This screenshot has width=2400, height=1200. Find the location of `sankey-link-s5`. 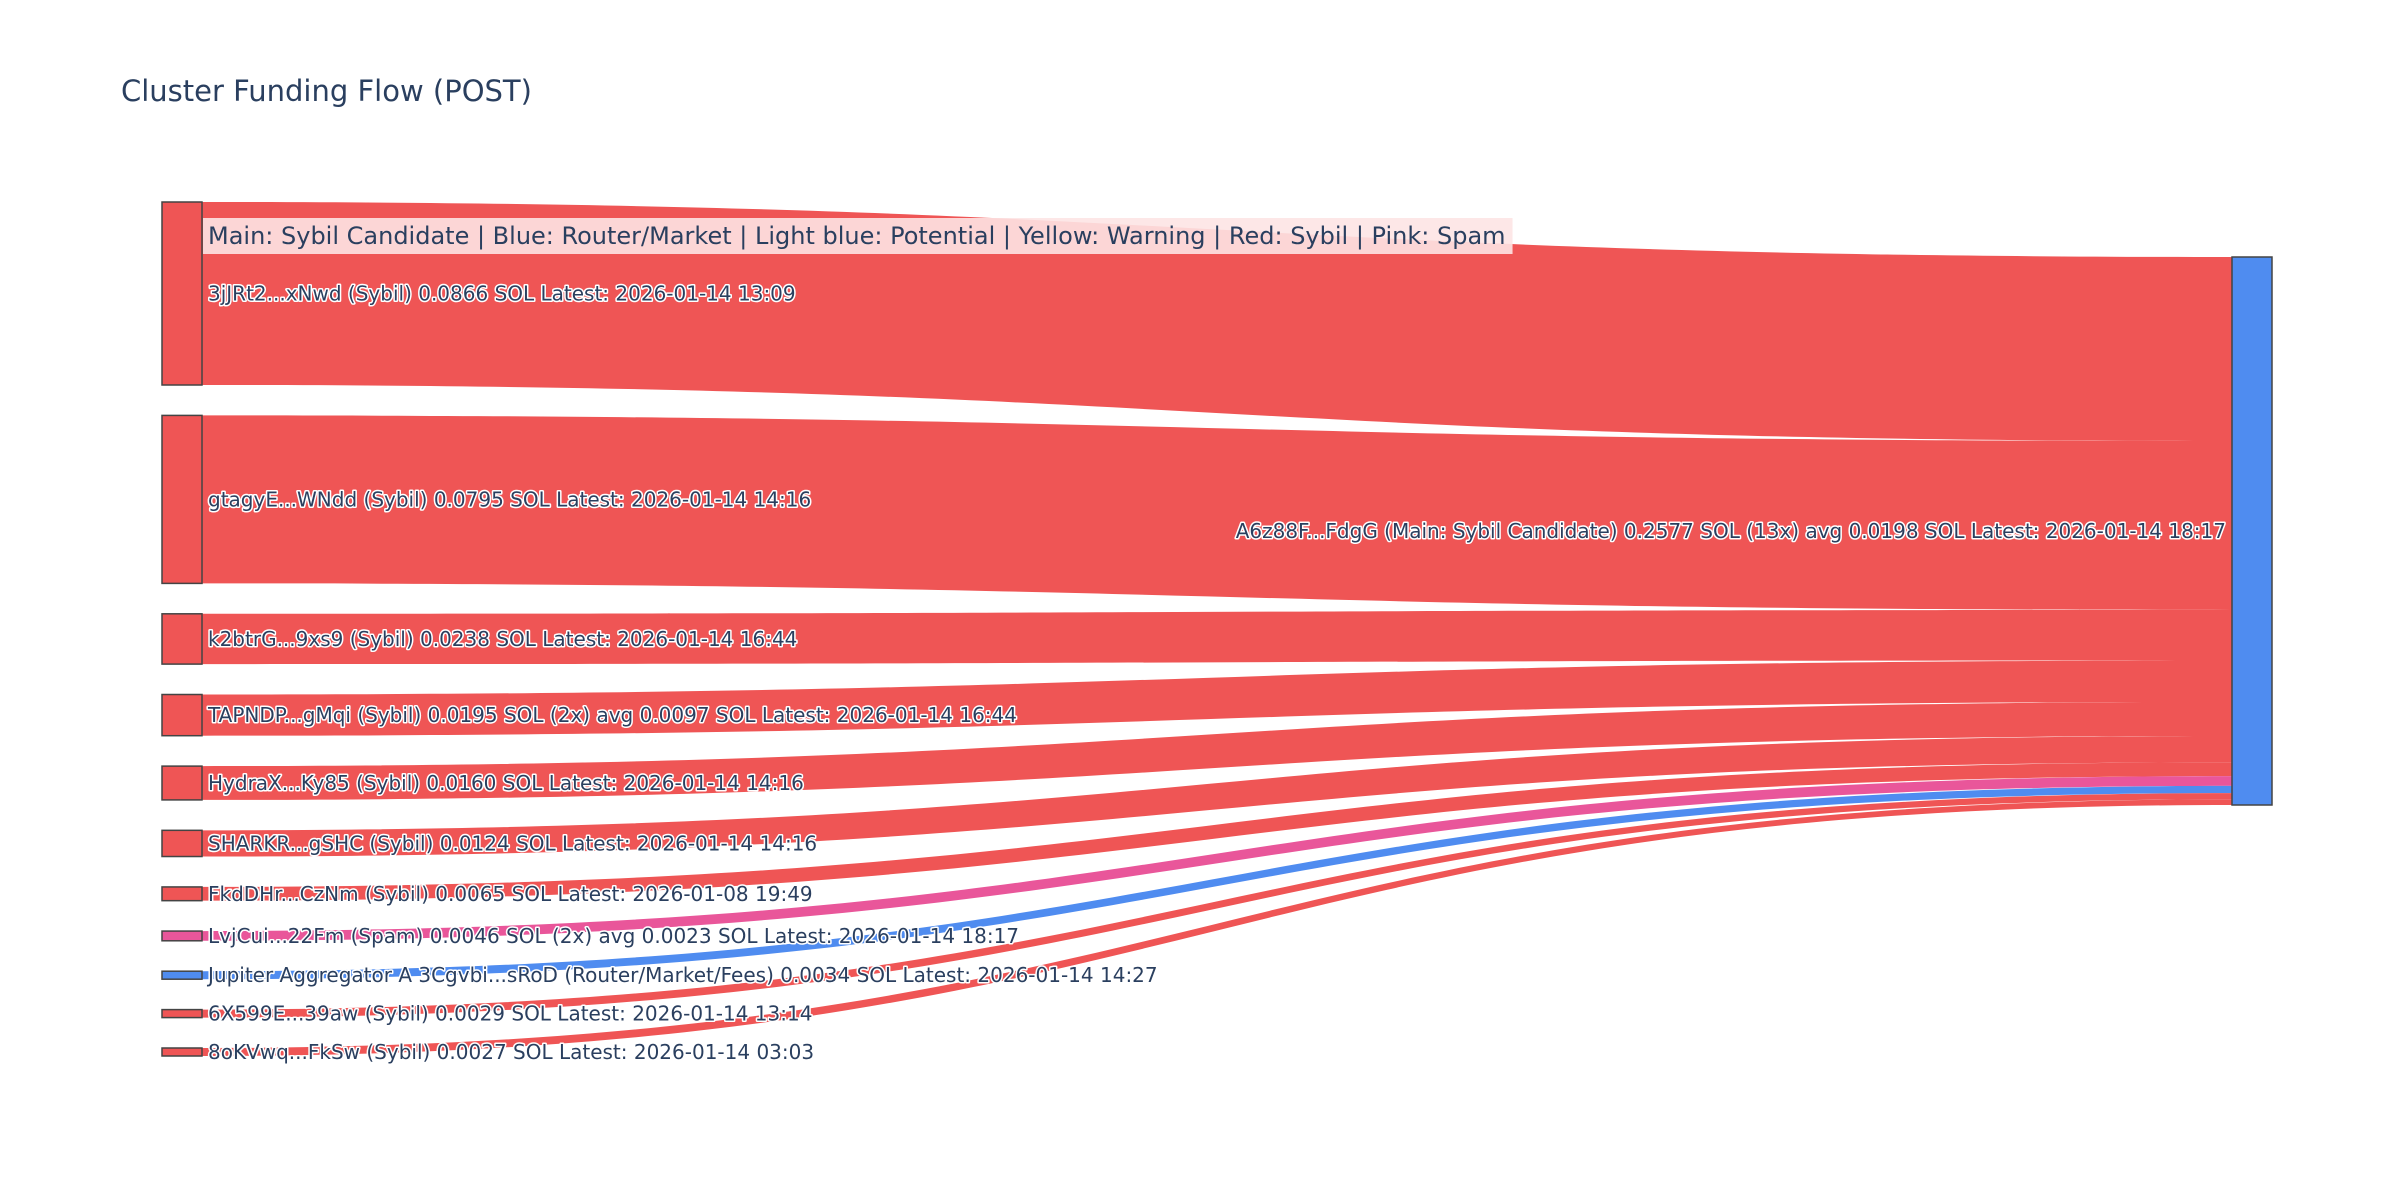

sankey-link-s5 is located at coordinates (1217, 750).